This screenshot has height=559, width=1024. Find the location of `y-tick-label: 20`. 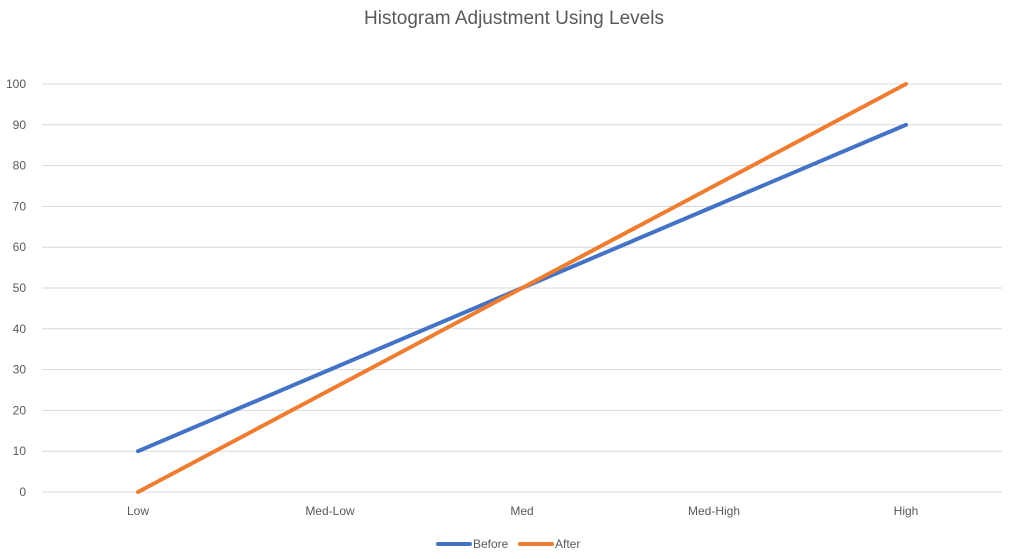

y-tick-label: 20 is located at coordinates (20, 410).